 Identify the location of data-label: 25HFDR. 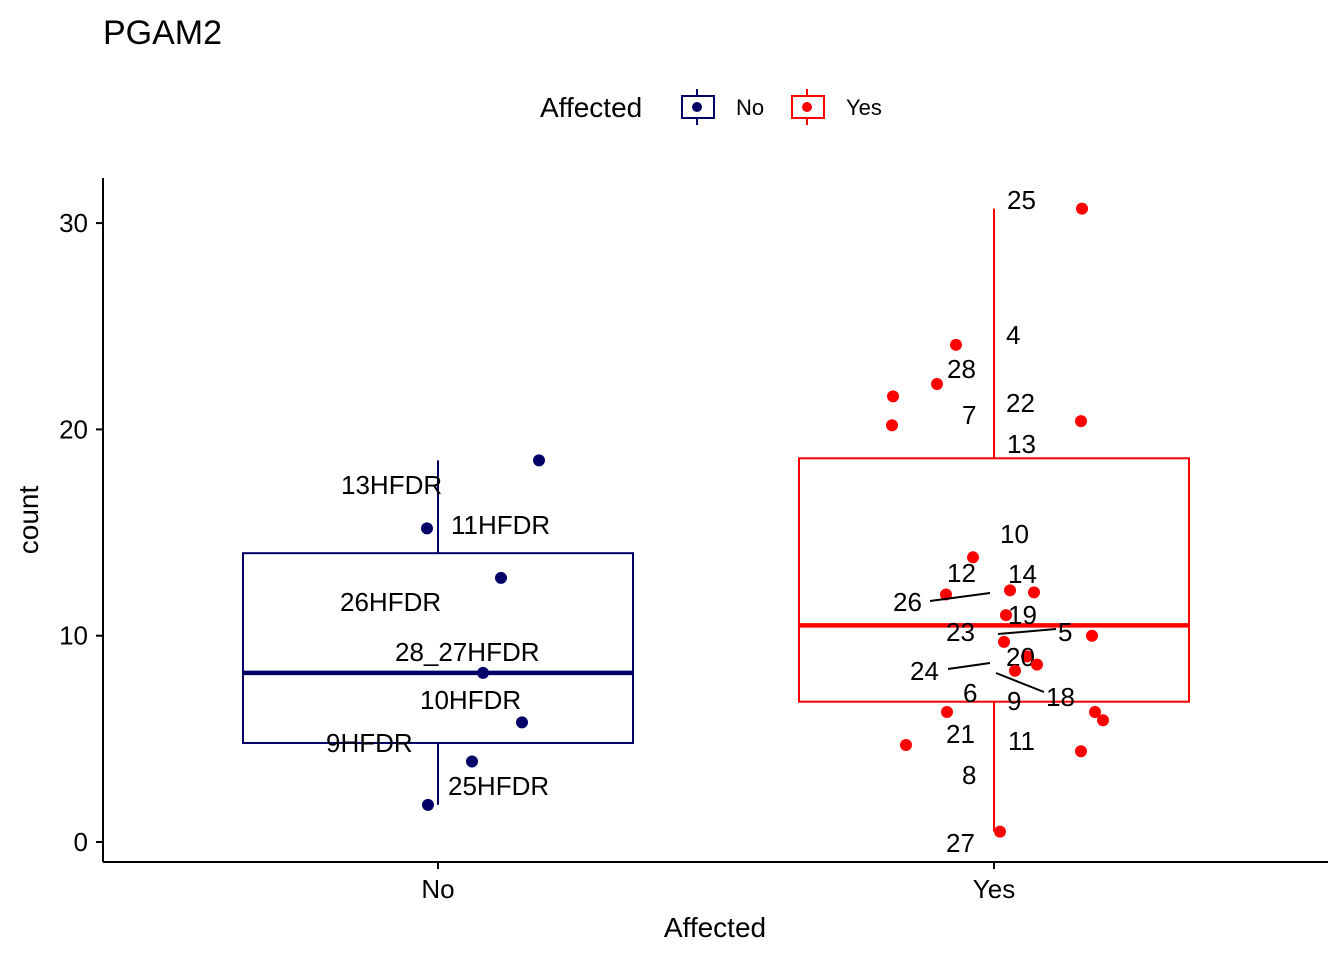
(498, 786).